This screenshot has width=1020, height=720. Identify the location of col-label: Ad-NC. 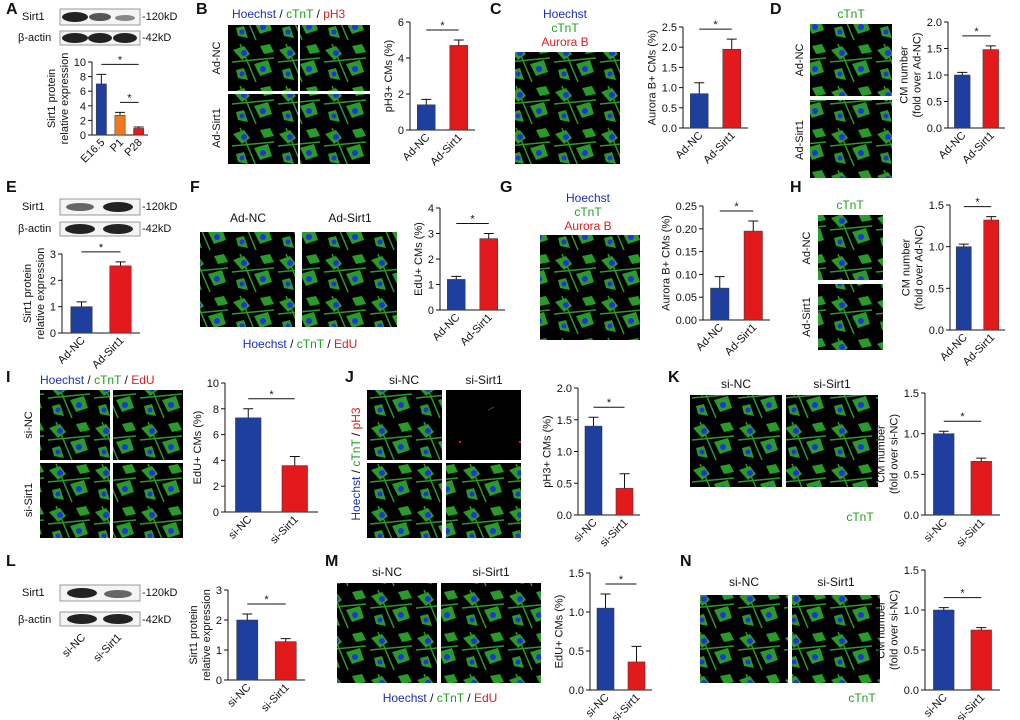
(248, 218).